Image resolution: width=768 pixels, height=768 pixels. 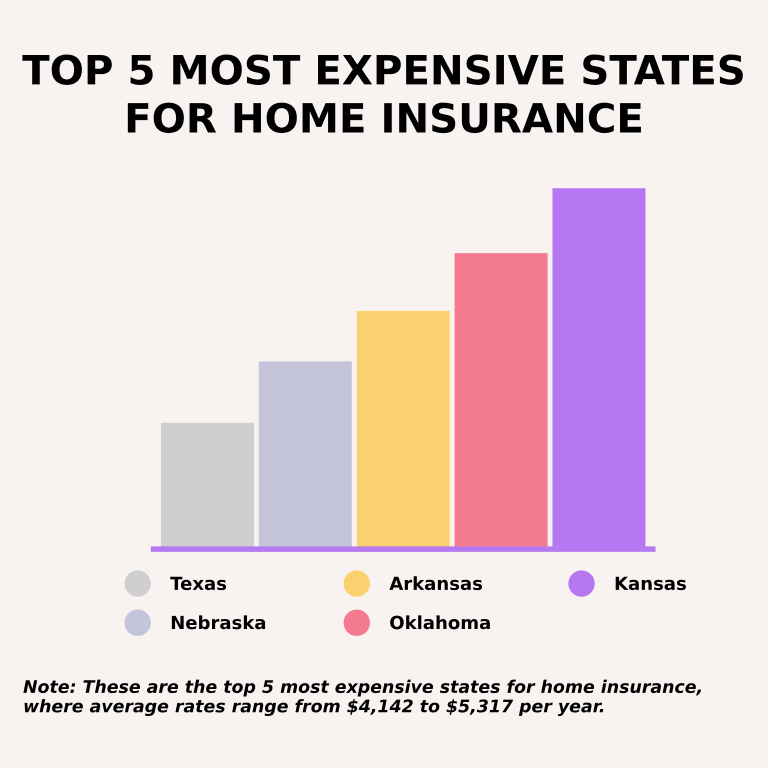 What do you see at coordinates (362, 698) in the screenshot?
I see `text: Note: These are the top 5 most expensive states for home insurance, where average rates range from $4,142 to $5,317 per year.` at bounding box center [362, 698].